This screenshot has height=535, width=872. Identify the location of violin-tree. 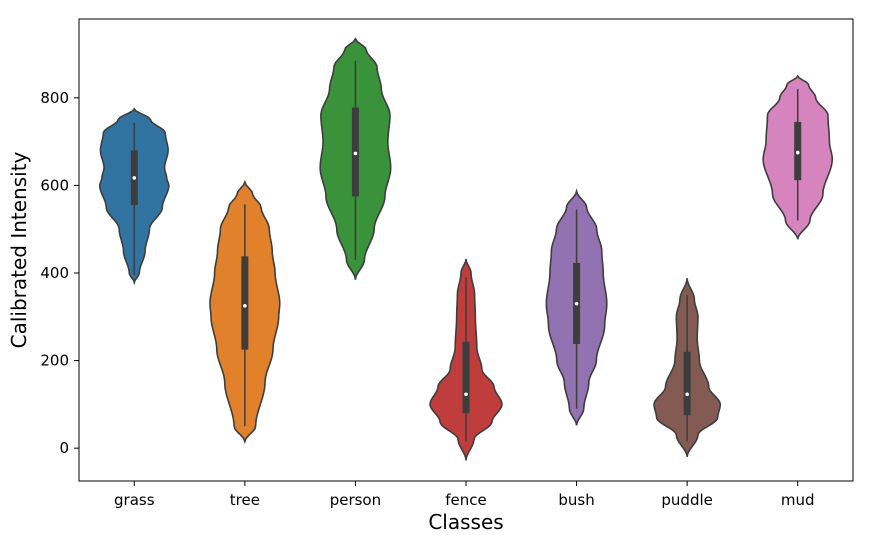
(245, 311).